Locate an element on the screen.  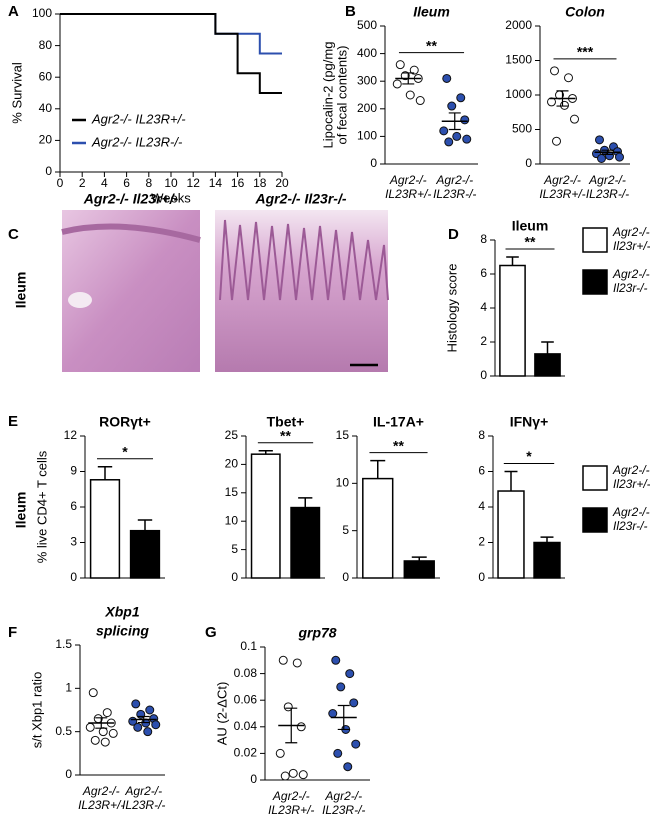
y-axis-label: % Survival is located at coordinates (16, 93).